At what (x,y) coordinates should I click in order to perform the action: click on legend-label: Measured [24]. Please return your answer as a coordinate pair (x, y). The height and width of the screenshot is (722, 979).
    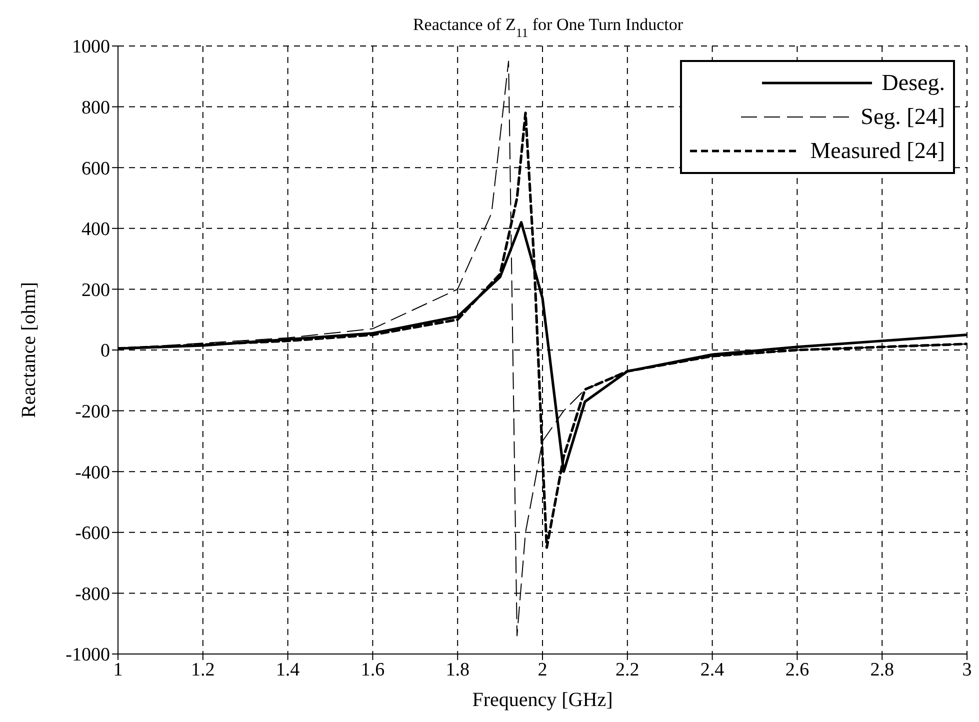
    Looking at the image, I should click on (877, 151).